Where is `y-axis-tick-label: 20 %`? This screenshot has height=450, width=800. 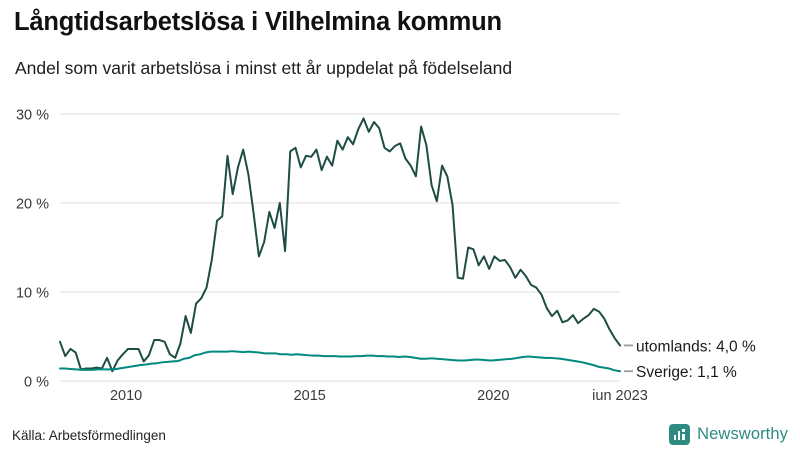
y-axis-tick-label: 20 % is located at coordinates (32, 205).